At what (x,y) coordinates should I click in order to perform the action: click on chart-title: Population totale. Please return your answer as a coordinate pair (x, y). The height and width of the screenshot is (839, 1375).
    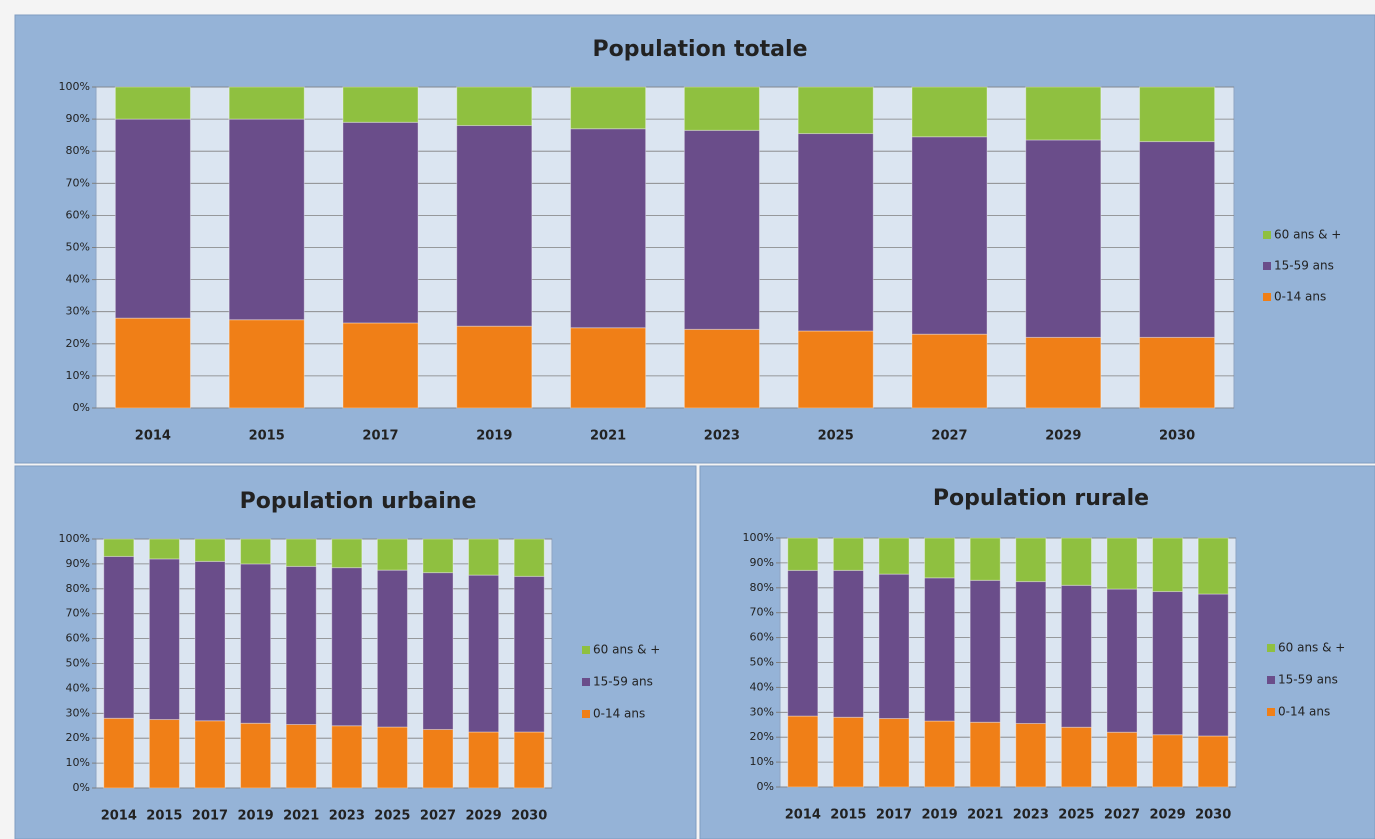
    Looking at the image, I should click on (700, 49).